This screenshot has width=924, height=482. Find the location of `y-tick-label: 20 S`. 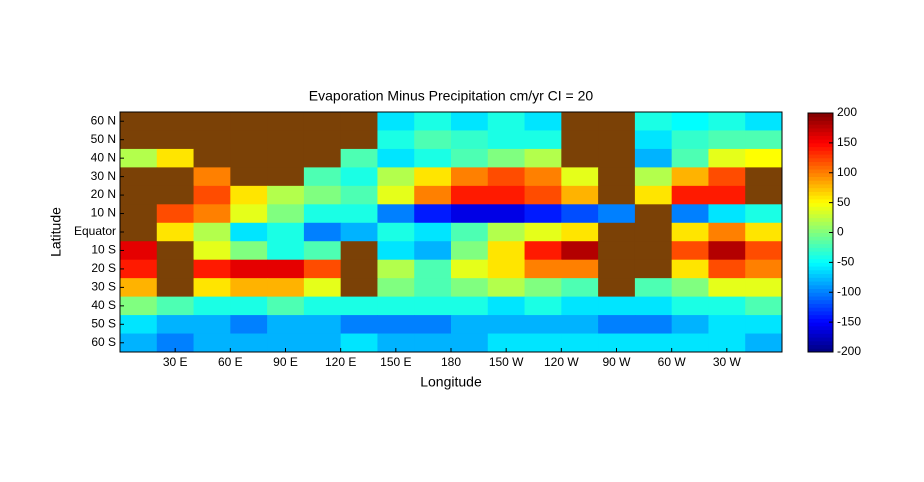

y-tick-label: 20 S is located at coordinates (103, 268).